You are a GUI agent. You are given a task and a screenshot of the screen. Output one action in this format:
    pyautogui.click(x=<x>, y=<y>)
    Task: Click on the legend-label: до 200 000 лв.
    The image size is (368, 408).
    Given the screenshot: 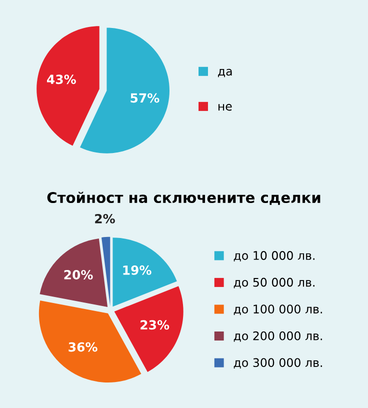 What is the action you would take?
    pyautogui.click(x=278, y=336)
    